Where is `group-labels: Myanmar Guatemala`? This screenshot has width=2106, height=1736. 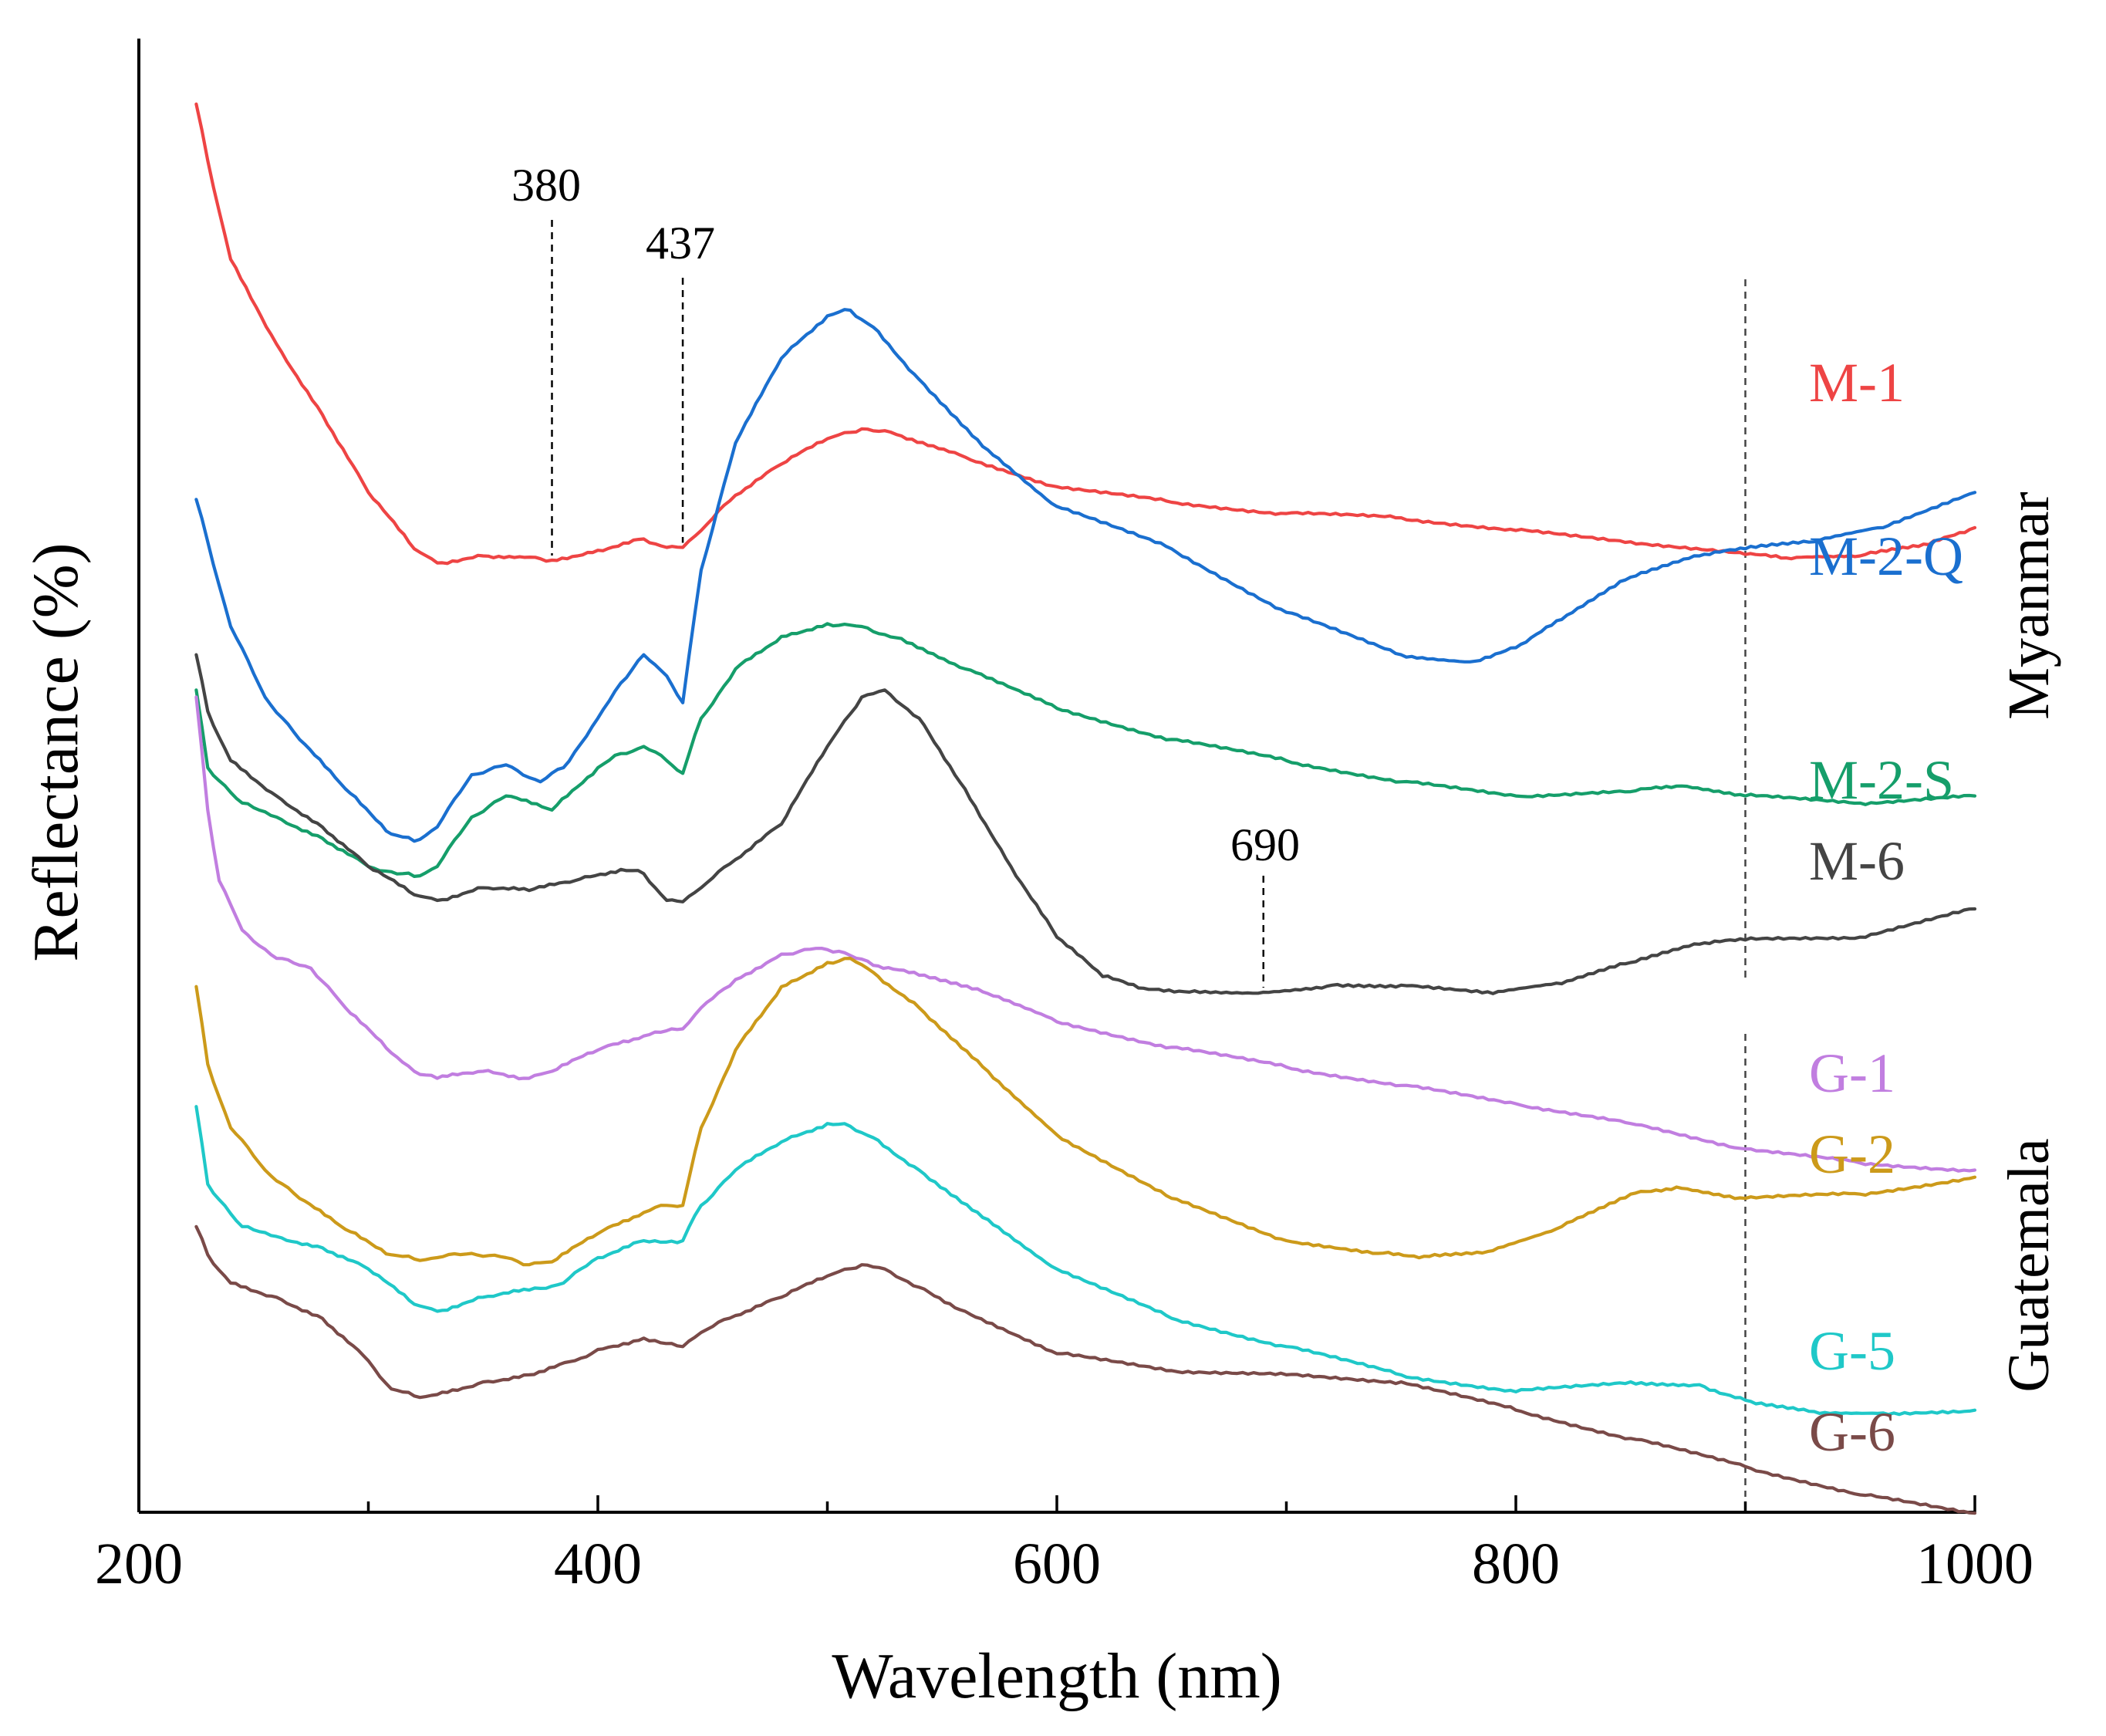
group-labels: Myanmar Guatemala is located at coordinates (2028, 942).